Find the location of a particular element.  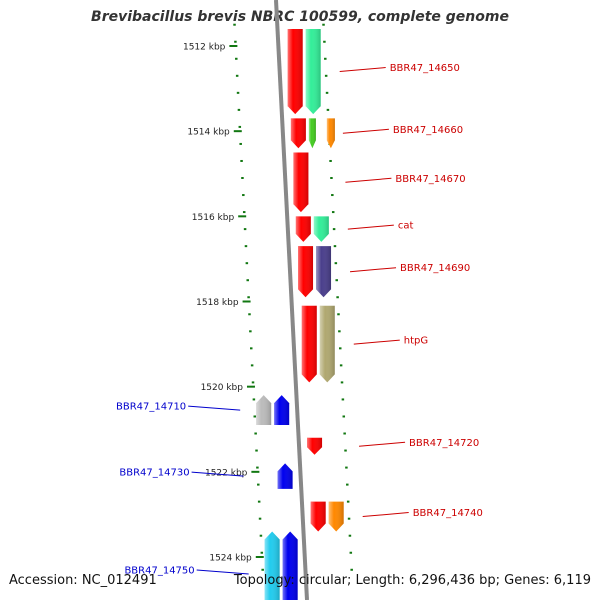

gene-label: htpG is located at coordinates (416, 341).